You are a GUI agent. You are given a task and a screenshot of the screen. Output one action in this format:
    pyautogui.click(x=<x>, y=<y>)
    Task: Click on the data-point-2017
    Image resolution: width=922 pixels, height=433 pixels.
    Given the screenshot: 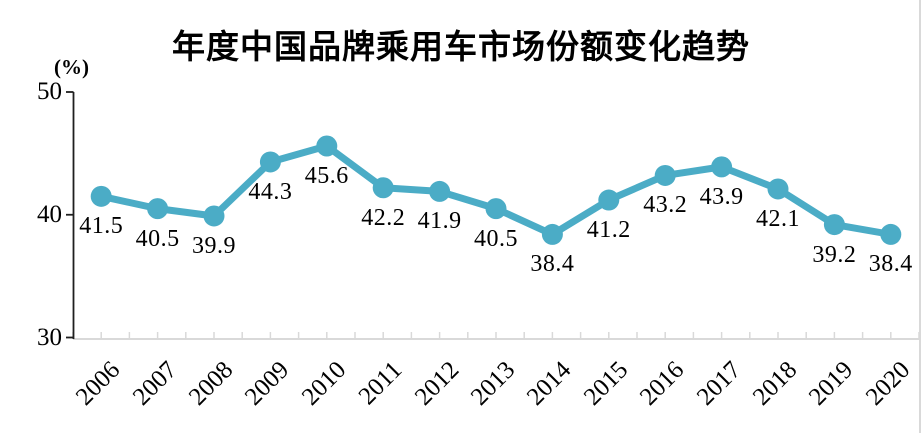 What is the action you would take?
    pyautogui.click(x=722, y=167)
    